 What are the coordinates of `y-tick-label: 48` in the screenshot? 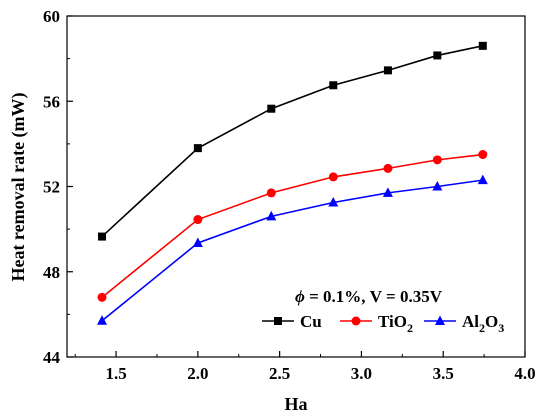 It's located at (51, 272).